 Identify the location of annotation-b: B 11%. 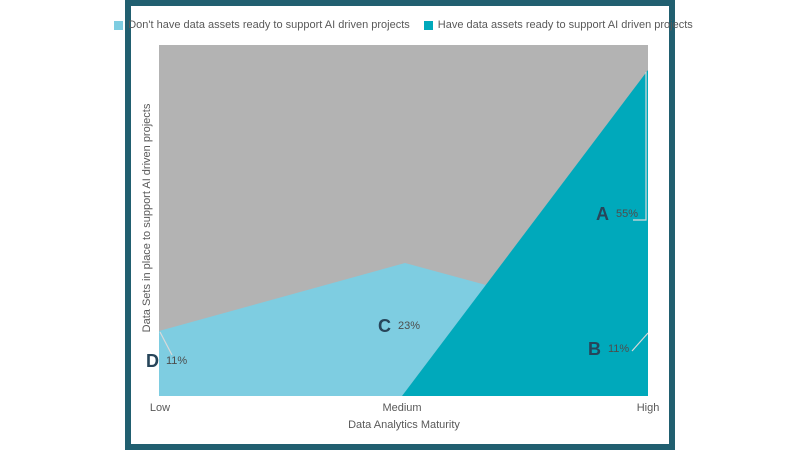
(608, 349).